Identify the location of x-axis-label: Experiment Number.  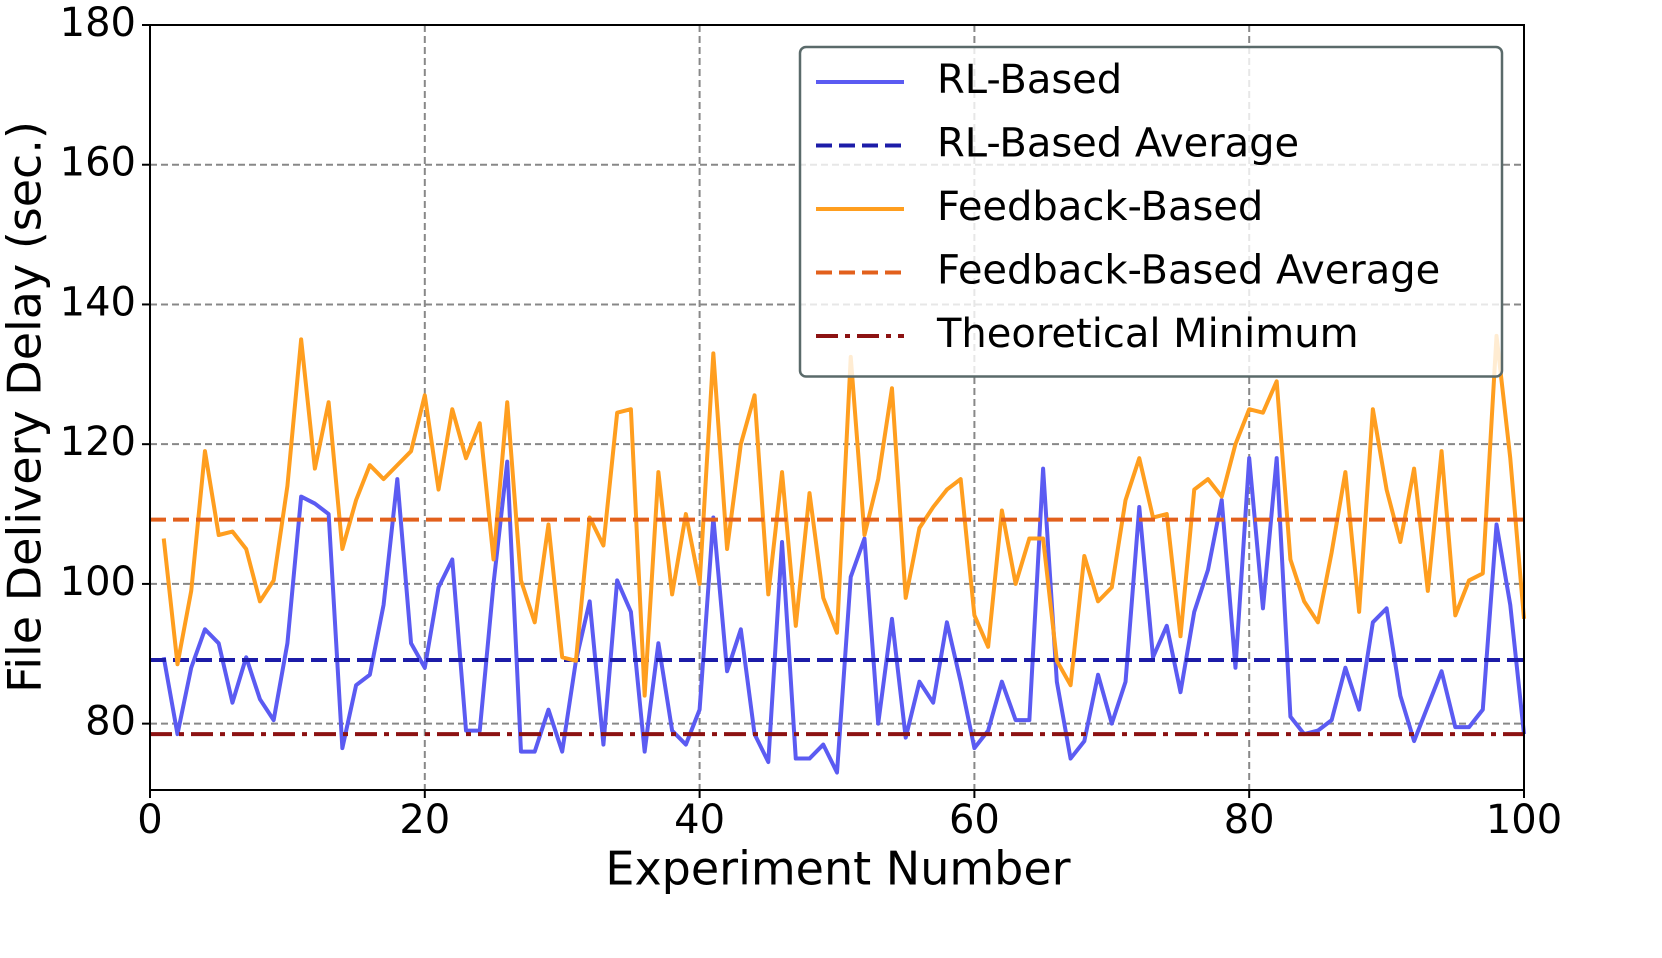
(837, 869).